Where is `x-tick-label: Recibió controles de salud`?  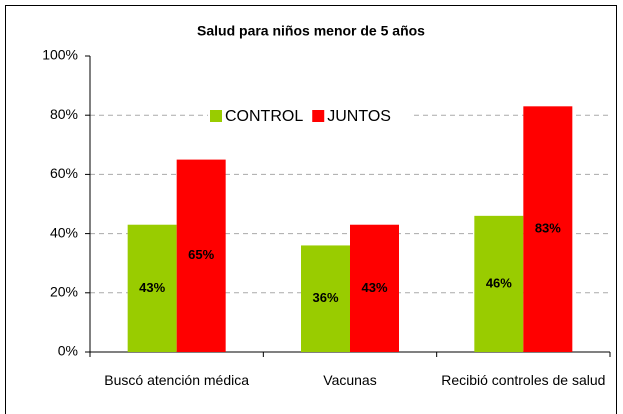 x-tick-label: Recibió controles de salud is located at coordinates (523, 380).